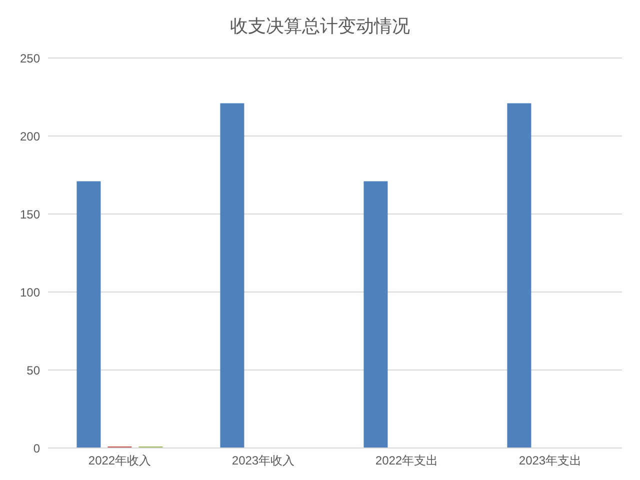  What do you see at coordinates (30, 292) in the screenshot?
I see `y-tick-label: 100` at bounding box center [30, 292].